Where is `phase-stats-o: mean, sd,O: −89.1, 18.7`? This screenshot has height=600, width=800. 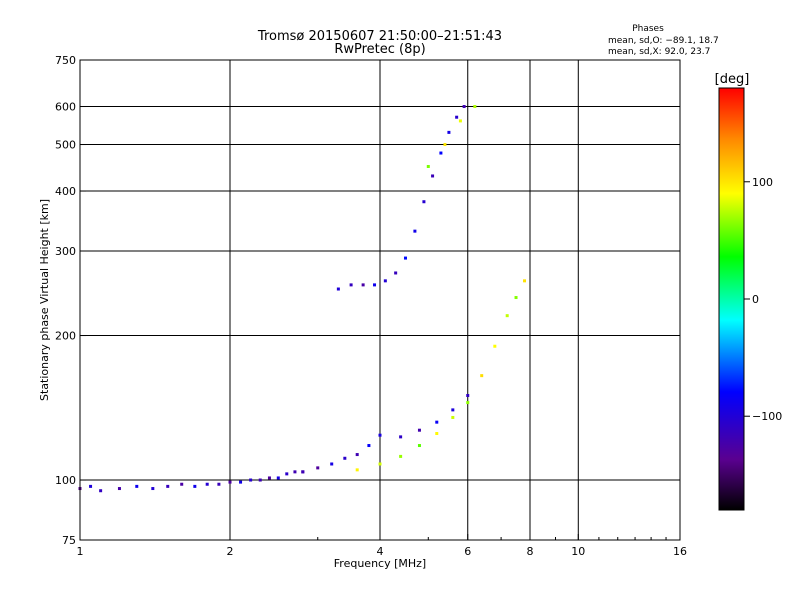
phase-stats-o: mean, sd,O: −89.1, 18.7 is located at coordinates (663, 41).